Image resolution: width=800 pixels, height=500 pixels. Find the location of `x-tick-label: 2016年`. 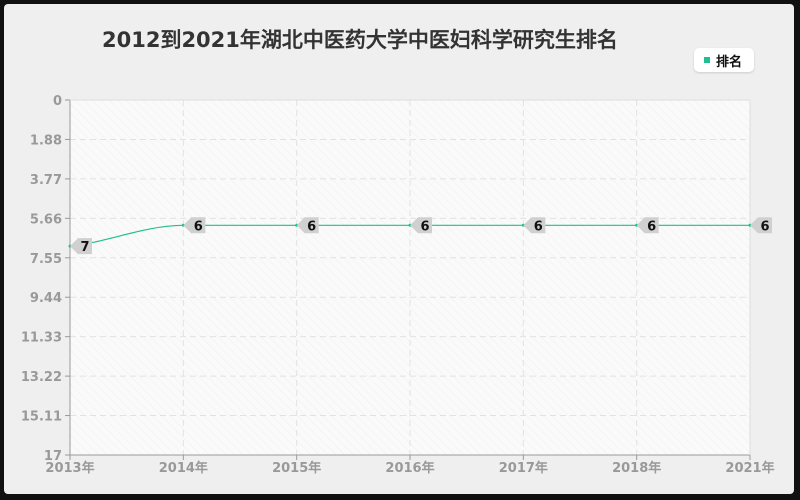

x-tick-label: 2016年 is located at coordinates (409, 468).